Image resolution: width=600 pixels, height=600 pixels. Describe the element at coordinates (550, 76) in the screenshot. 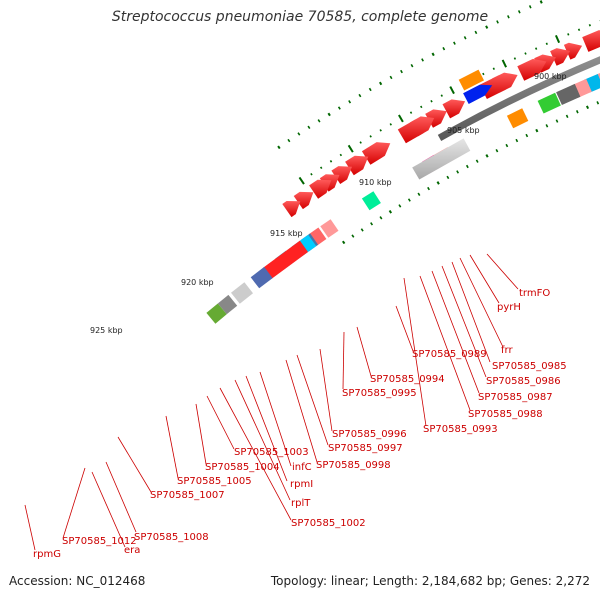

I see `scale-label-900: 900 kbp` at that location.